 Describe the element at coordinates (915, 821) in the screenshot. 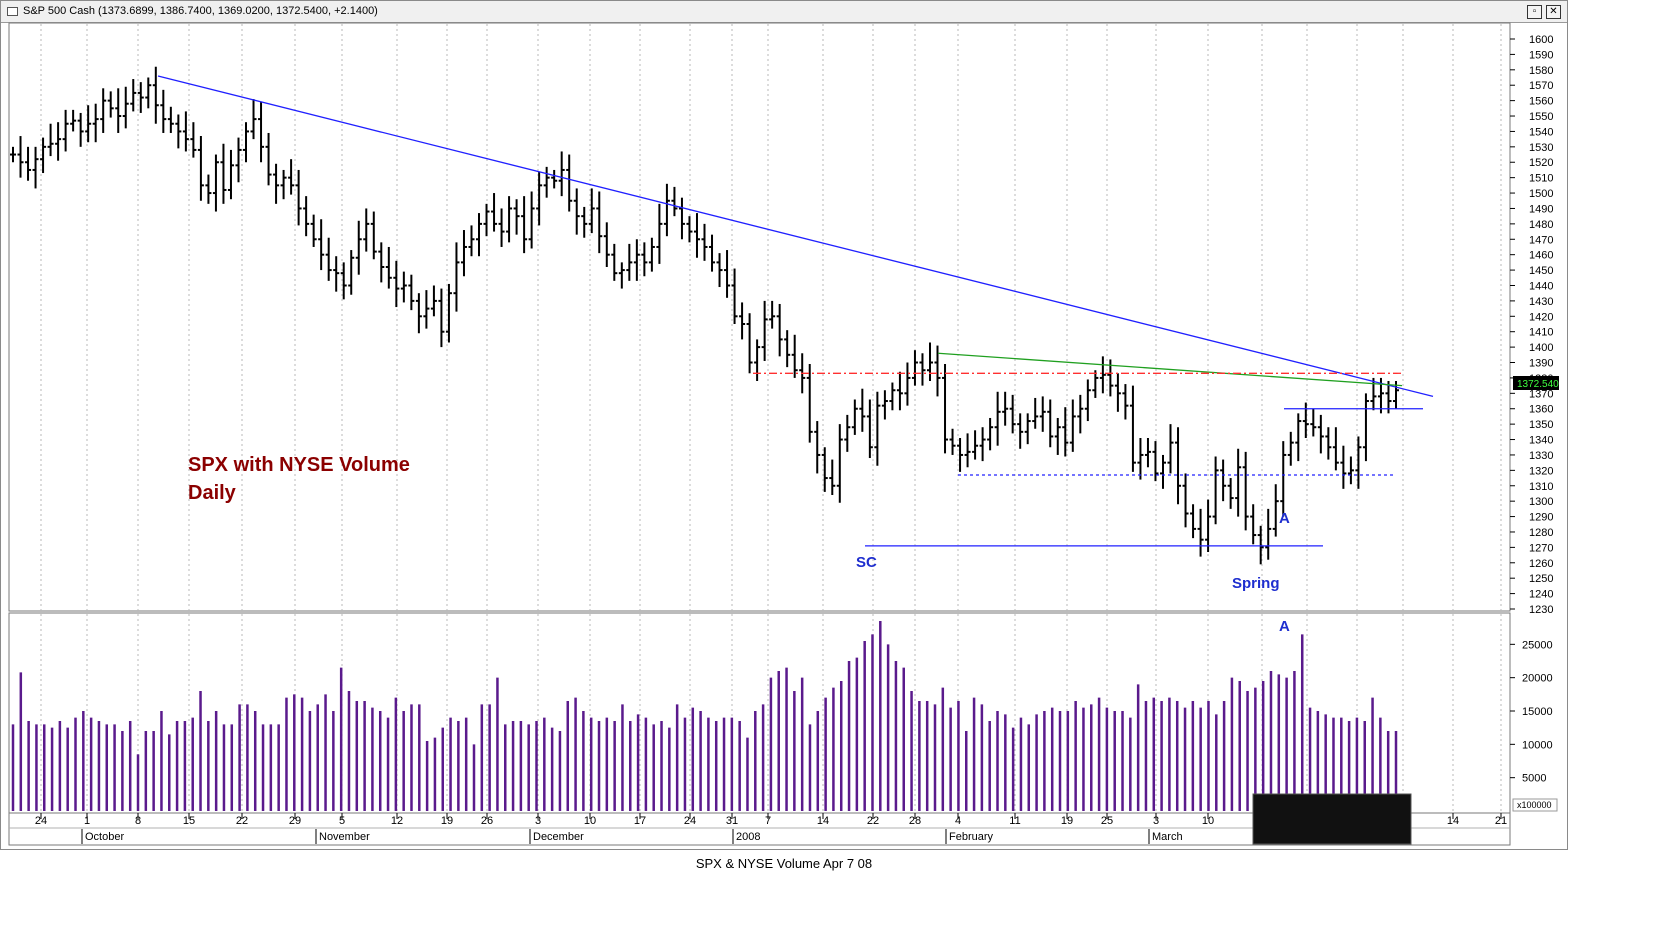

I see `date-tick-label: 28` at that location.